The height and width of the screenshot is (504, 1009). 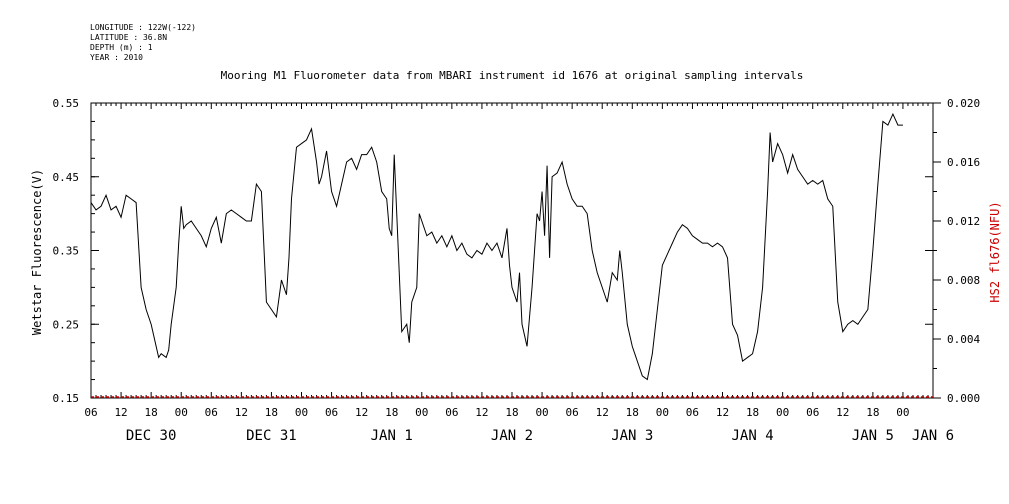 What do you see at coordinates (392, 436) in the screenshot?
I see `x-day-label: JAN 1` at bounding box center [392, 436].